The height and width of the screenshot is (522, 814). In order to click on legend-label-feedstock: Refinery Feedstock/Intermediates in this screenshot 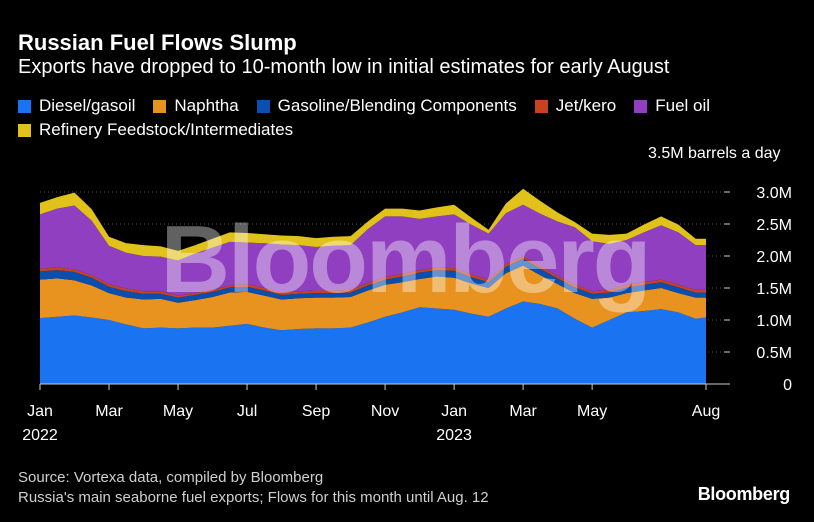, I will do `click(166, 129)`.